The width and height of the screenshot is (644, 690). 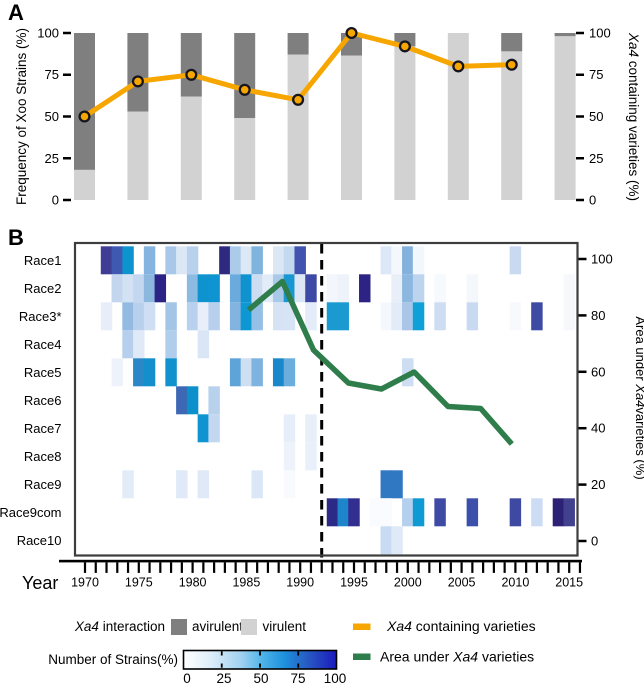 What do you see at coordinates (515, 583) in the screenshot?
I see `svg-text: 2010` at bounding box center [515, 583].